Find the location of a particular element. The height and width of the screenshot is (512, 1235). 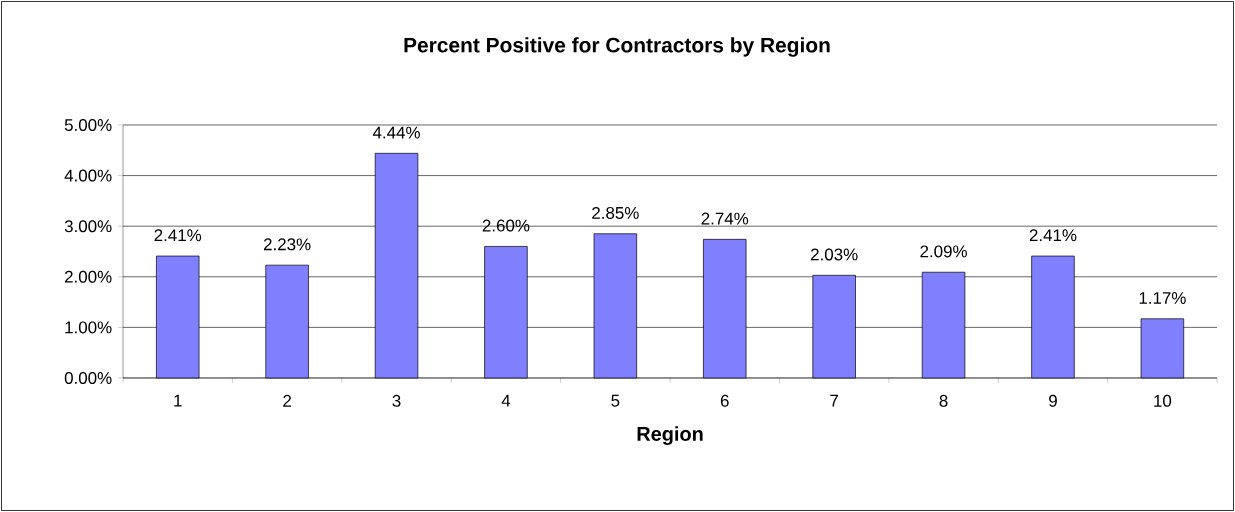

x-tick-label: 9 is located at coordinates (1053, 400).